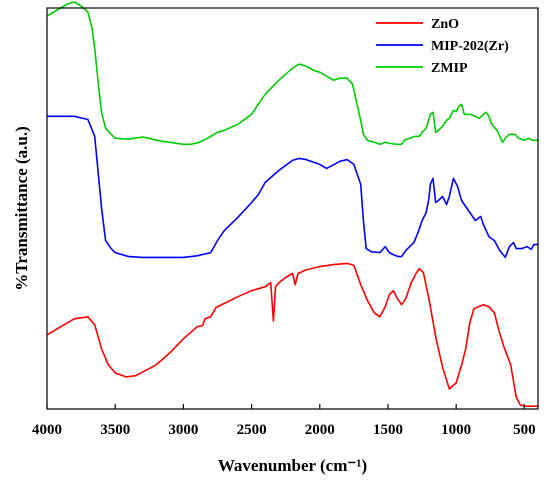 This screenshot has height=484, width=550. Describe the element at coordinates (47, 430) in the screenshot. I see `x-tick-label: 4000` at that location.